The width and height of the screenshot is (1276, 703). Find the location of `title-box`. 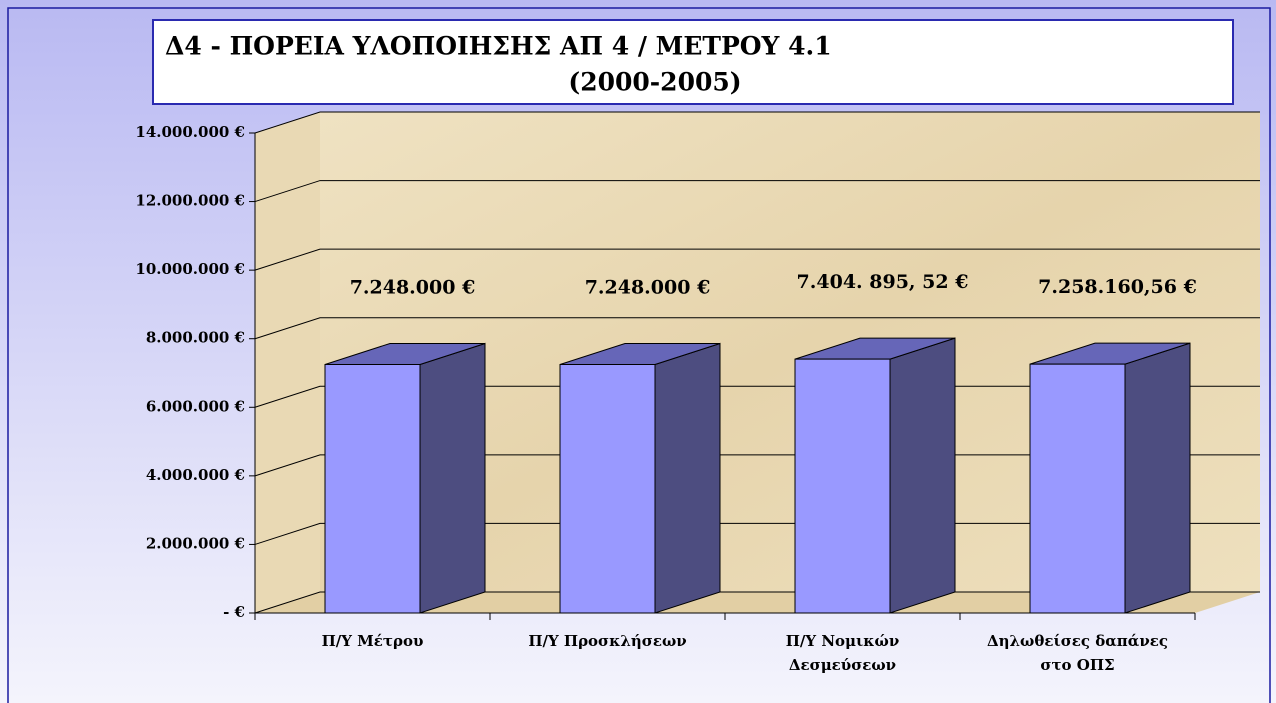

title-box is located at coordinates (693, 62).